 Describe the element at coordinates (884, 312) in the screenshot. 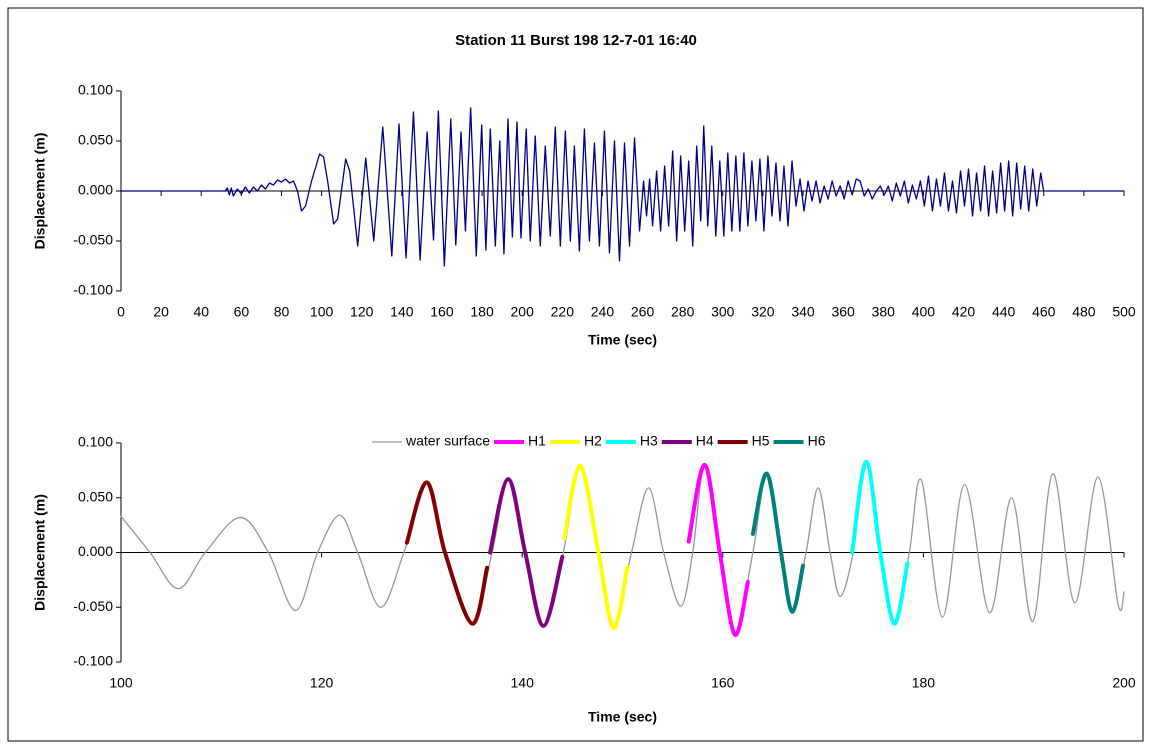

I see `x-tick-label: 380` at that location.